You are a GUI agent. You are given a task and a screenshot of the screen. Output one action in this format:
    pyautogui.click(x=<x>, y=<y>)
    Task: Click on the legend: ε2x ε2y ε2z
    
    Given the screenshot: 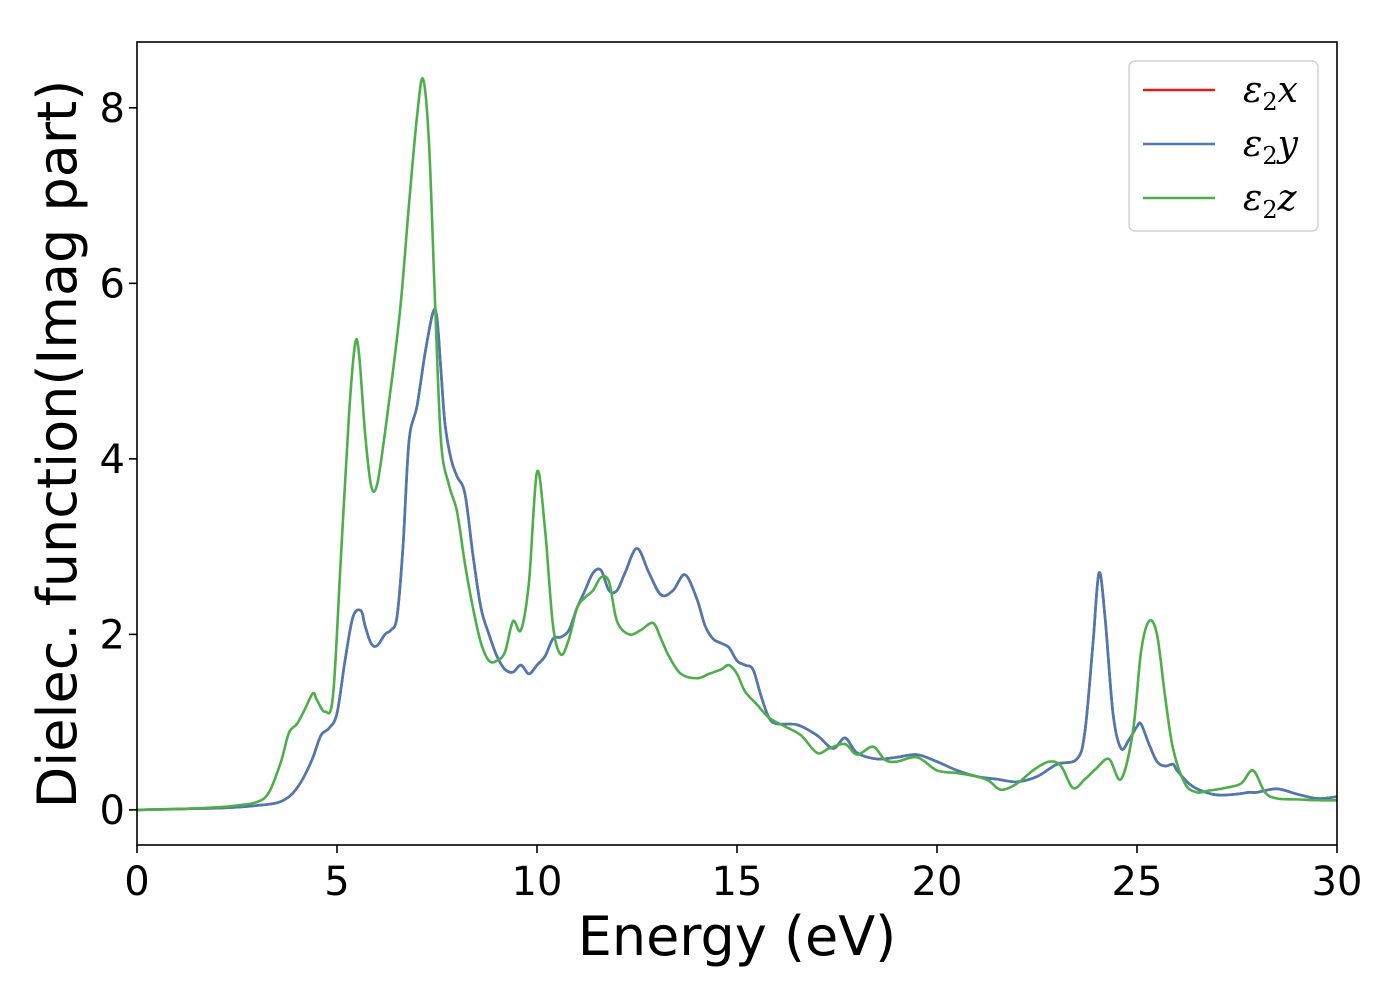 What is the action you would take?
    pyautogui.click(x=1223, y=146)
    